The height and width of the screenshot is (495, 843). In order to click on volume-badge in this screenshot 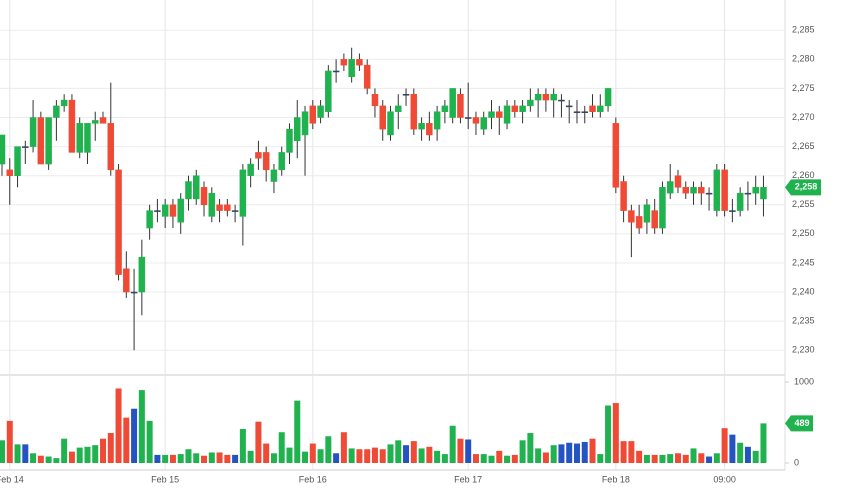, I will do `click(799, 423)`.